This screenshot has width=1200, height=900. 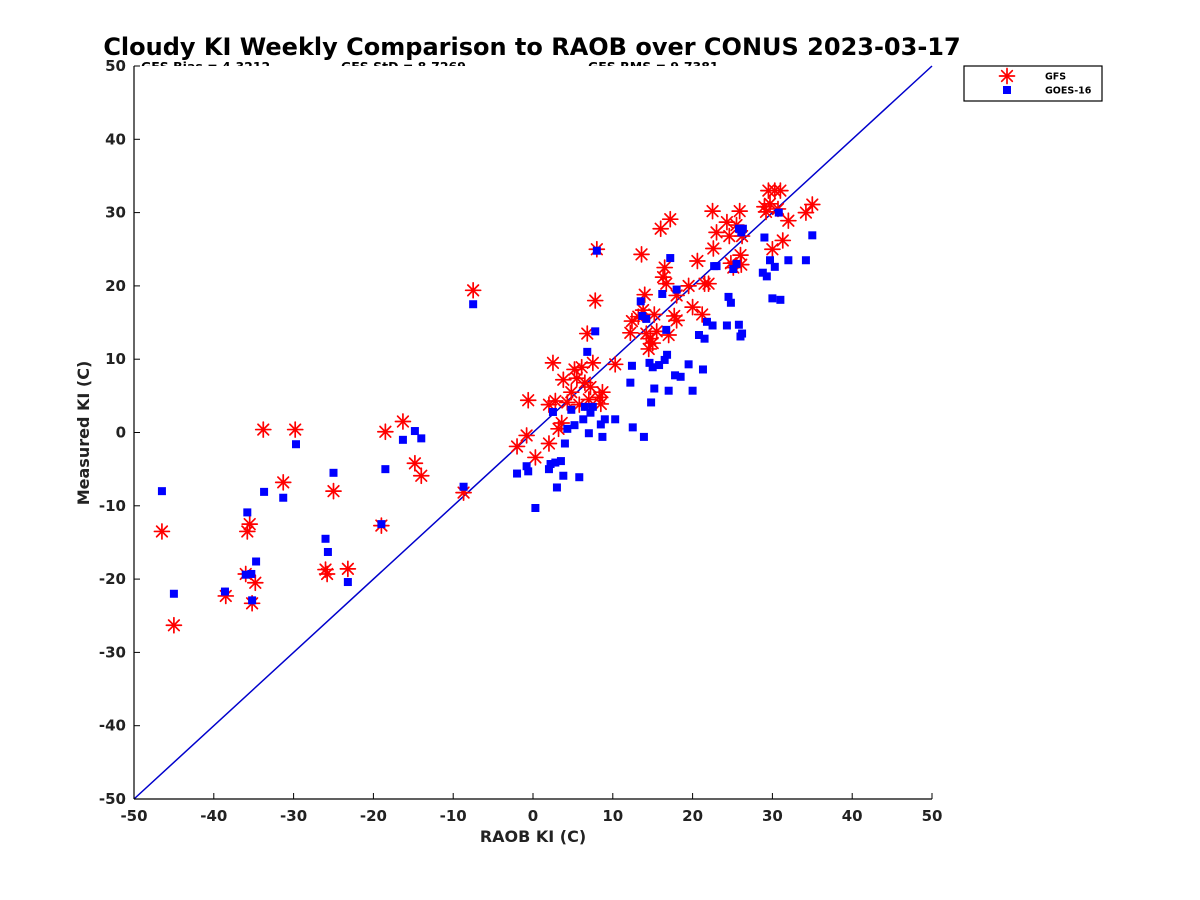 What do you see at coordinates (112, 799) in the screenshot?
I see `y-tick-label: -50` at bounding box center [112, 799].